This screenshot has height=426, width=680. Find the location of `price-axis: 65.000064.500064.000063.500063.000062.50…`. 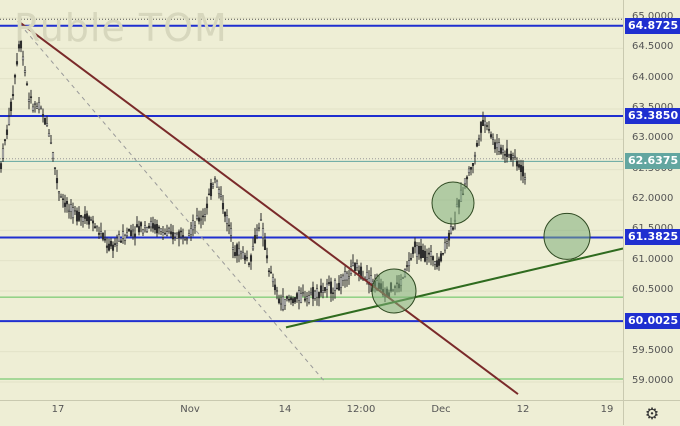

price-axis: 65.000064.500064.000063.500063.000062.50… is located at coordinates (651, 200).